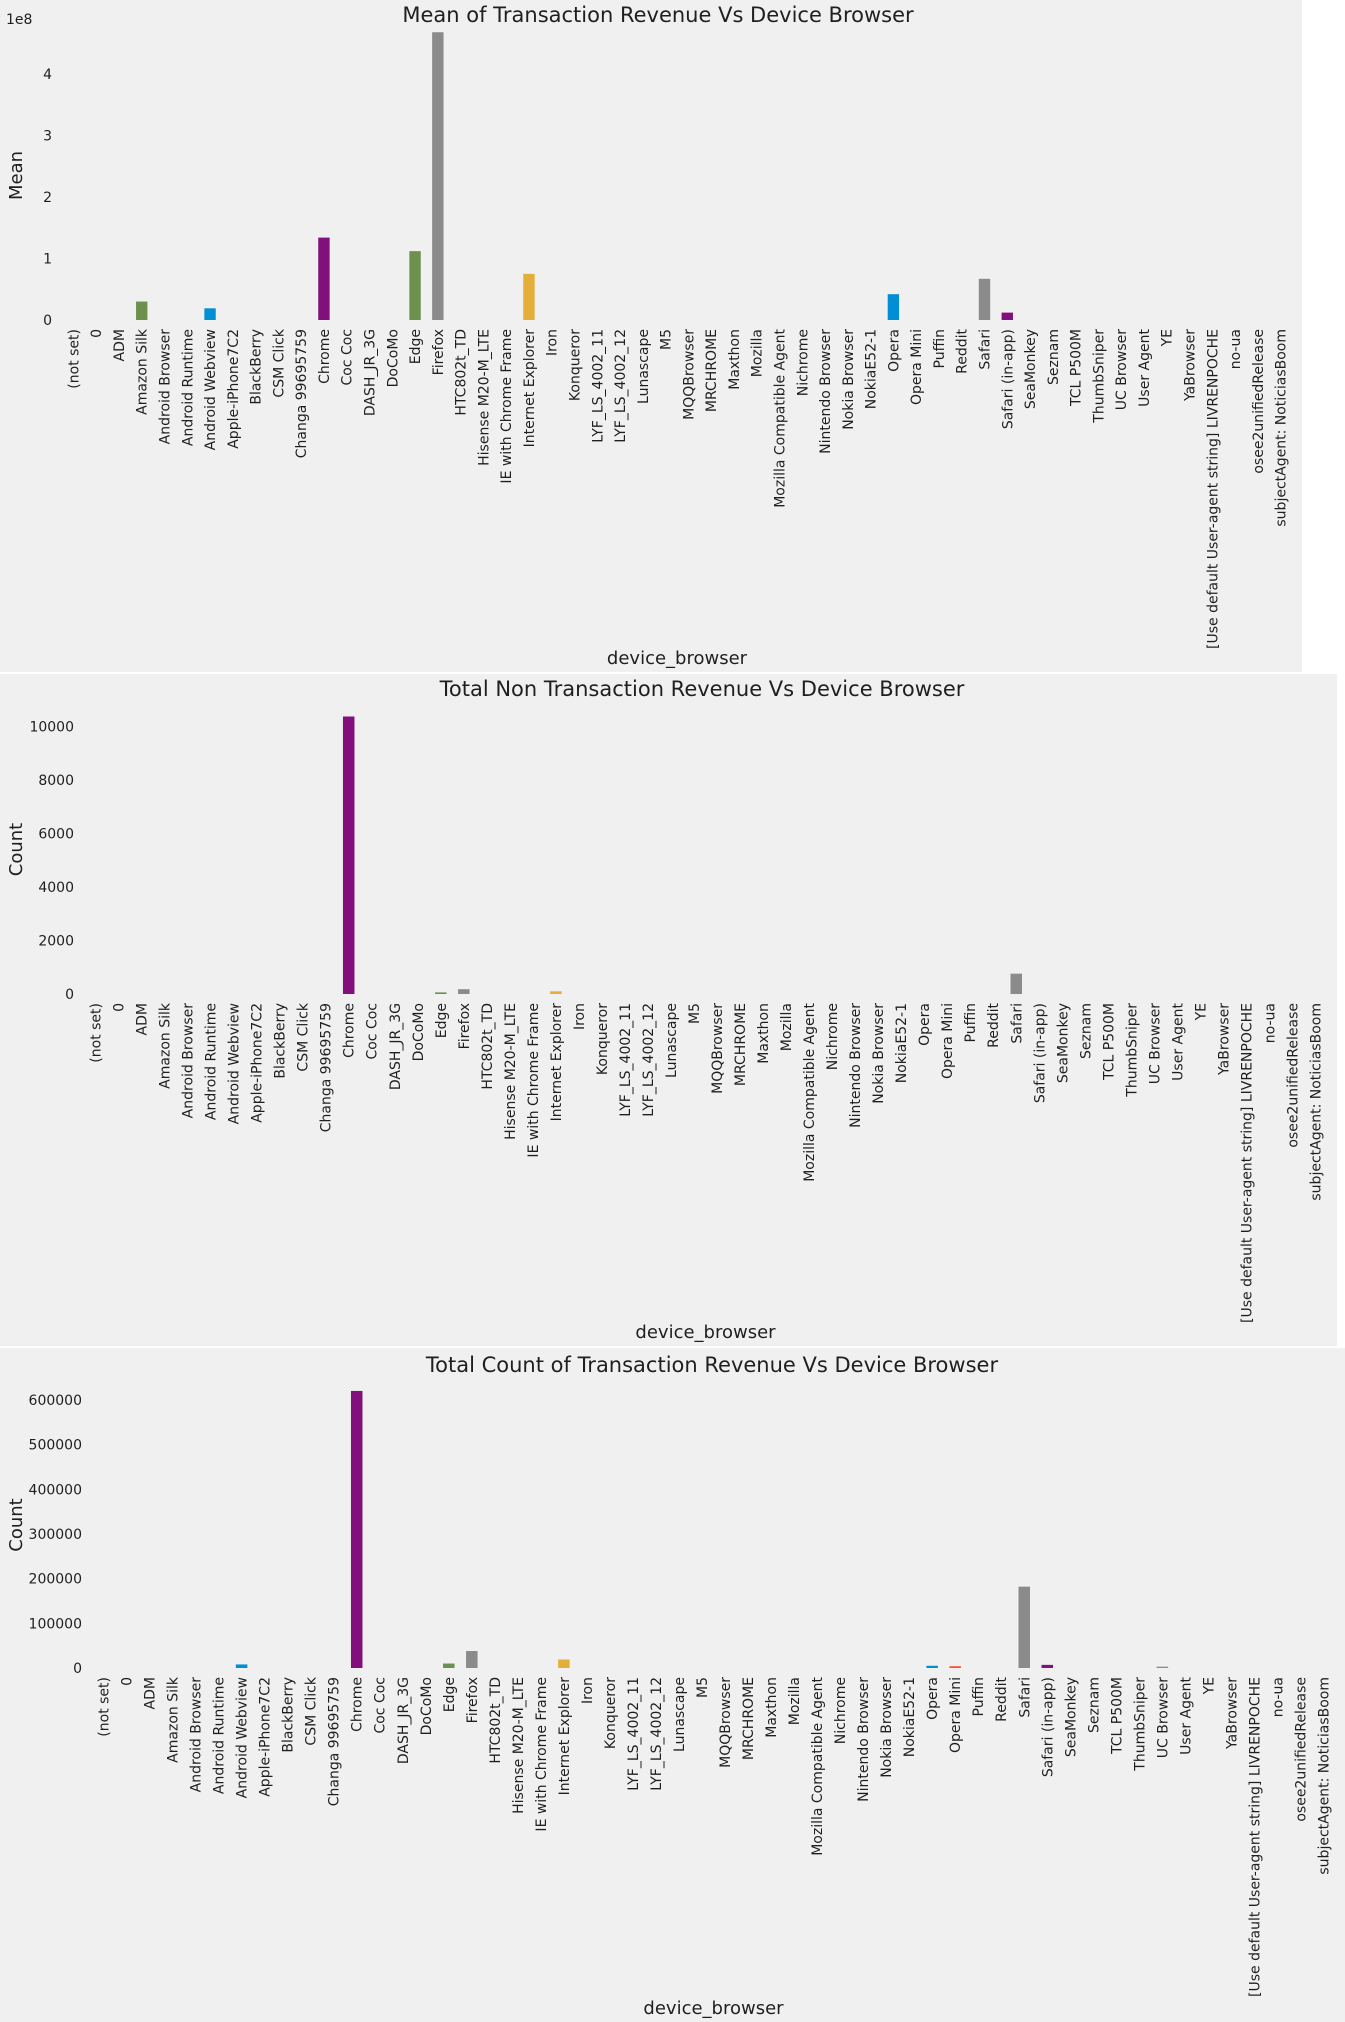 Image resolution: width=1345 pixels, height=2022 pixels. I want to click on x-tick-label: DoCoMo, so click(393, 358).